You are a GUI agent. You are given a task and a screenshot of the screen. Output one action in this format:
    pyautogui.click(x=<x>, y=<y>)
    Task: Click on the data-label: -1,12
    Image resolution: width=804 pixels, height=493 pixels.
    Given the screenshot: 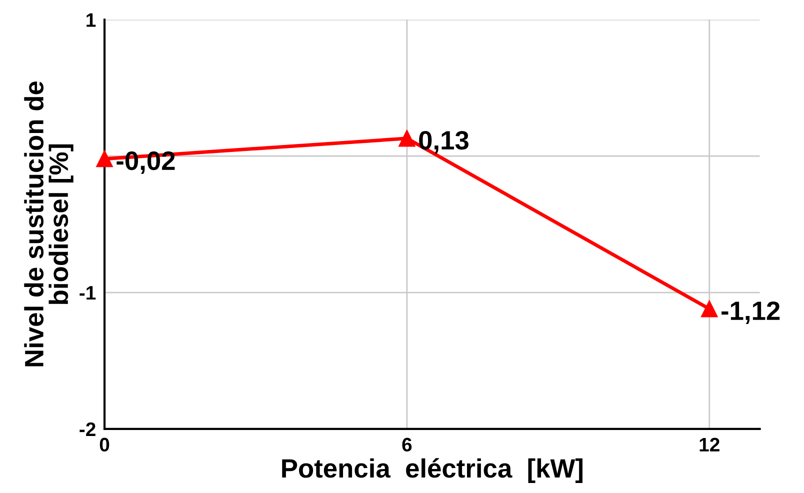 What is the action you would take?
    pyautogui.click(x=751, y=312)
    